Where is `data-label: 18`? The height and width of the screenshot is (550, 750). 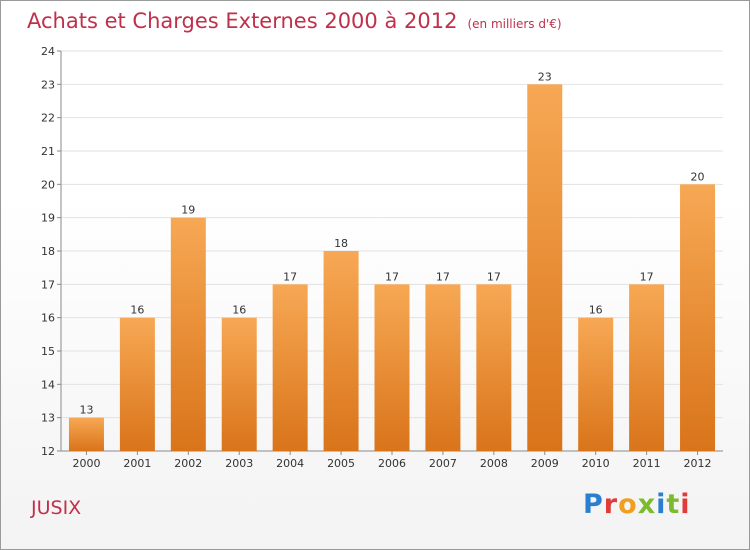
data-label: 18 is located at coordinates (341, 243).